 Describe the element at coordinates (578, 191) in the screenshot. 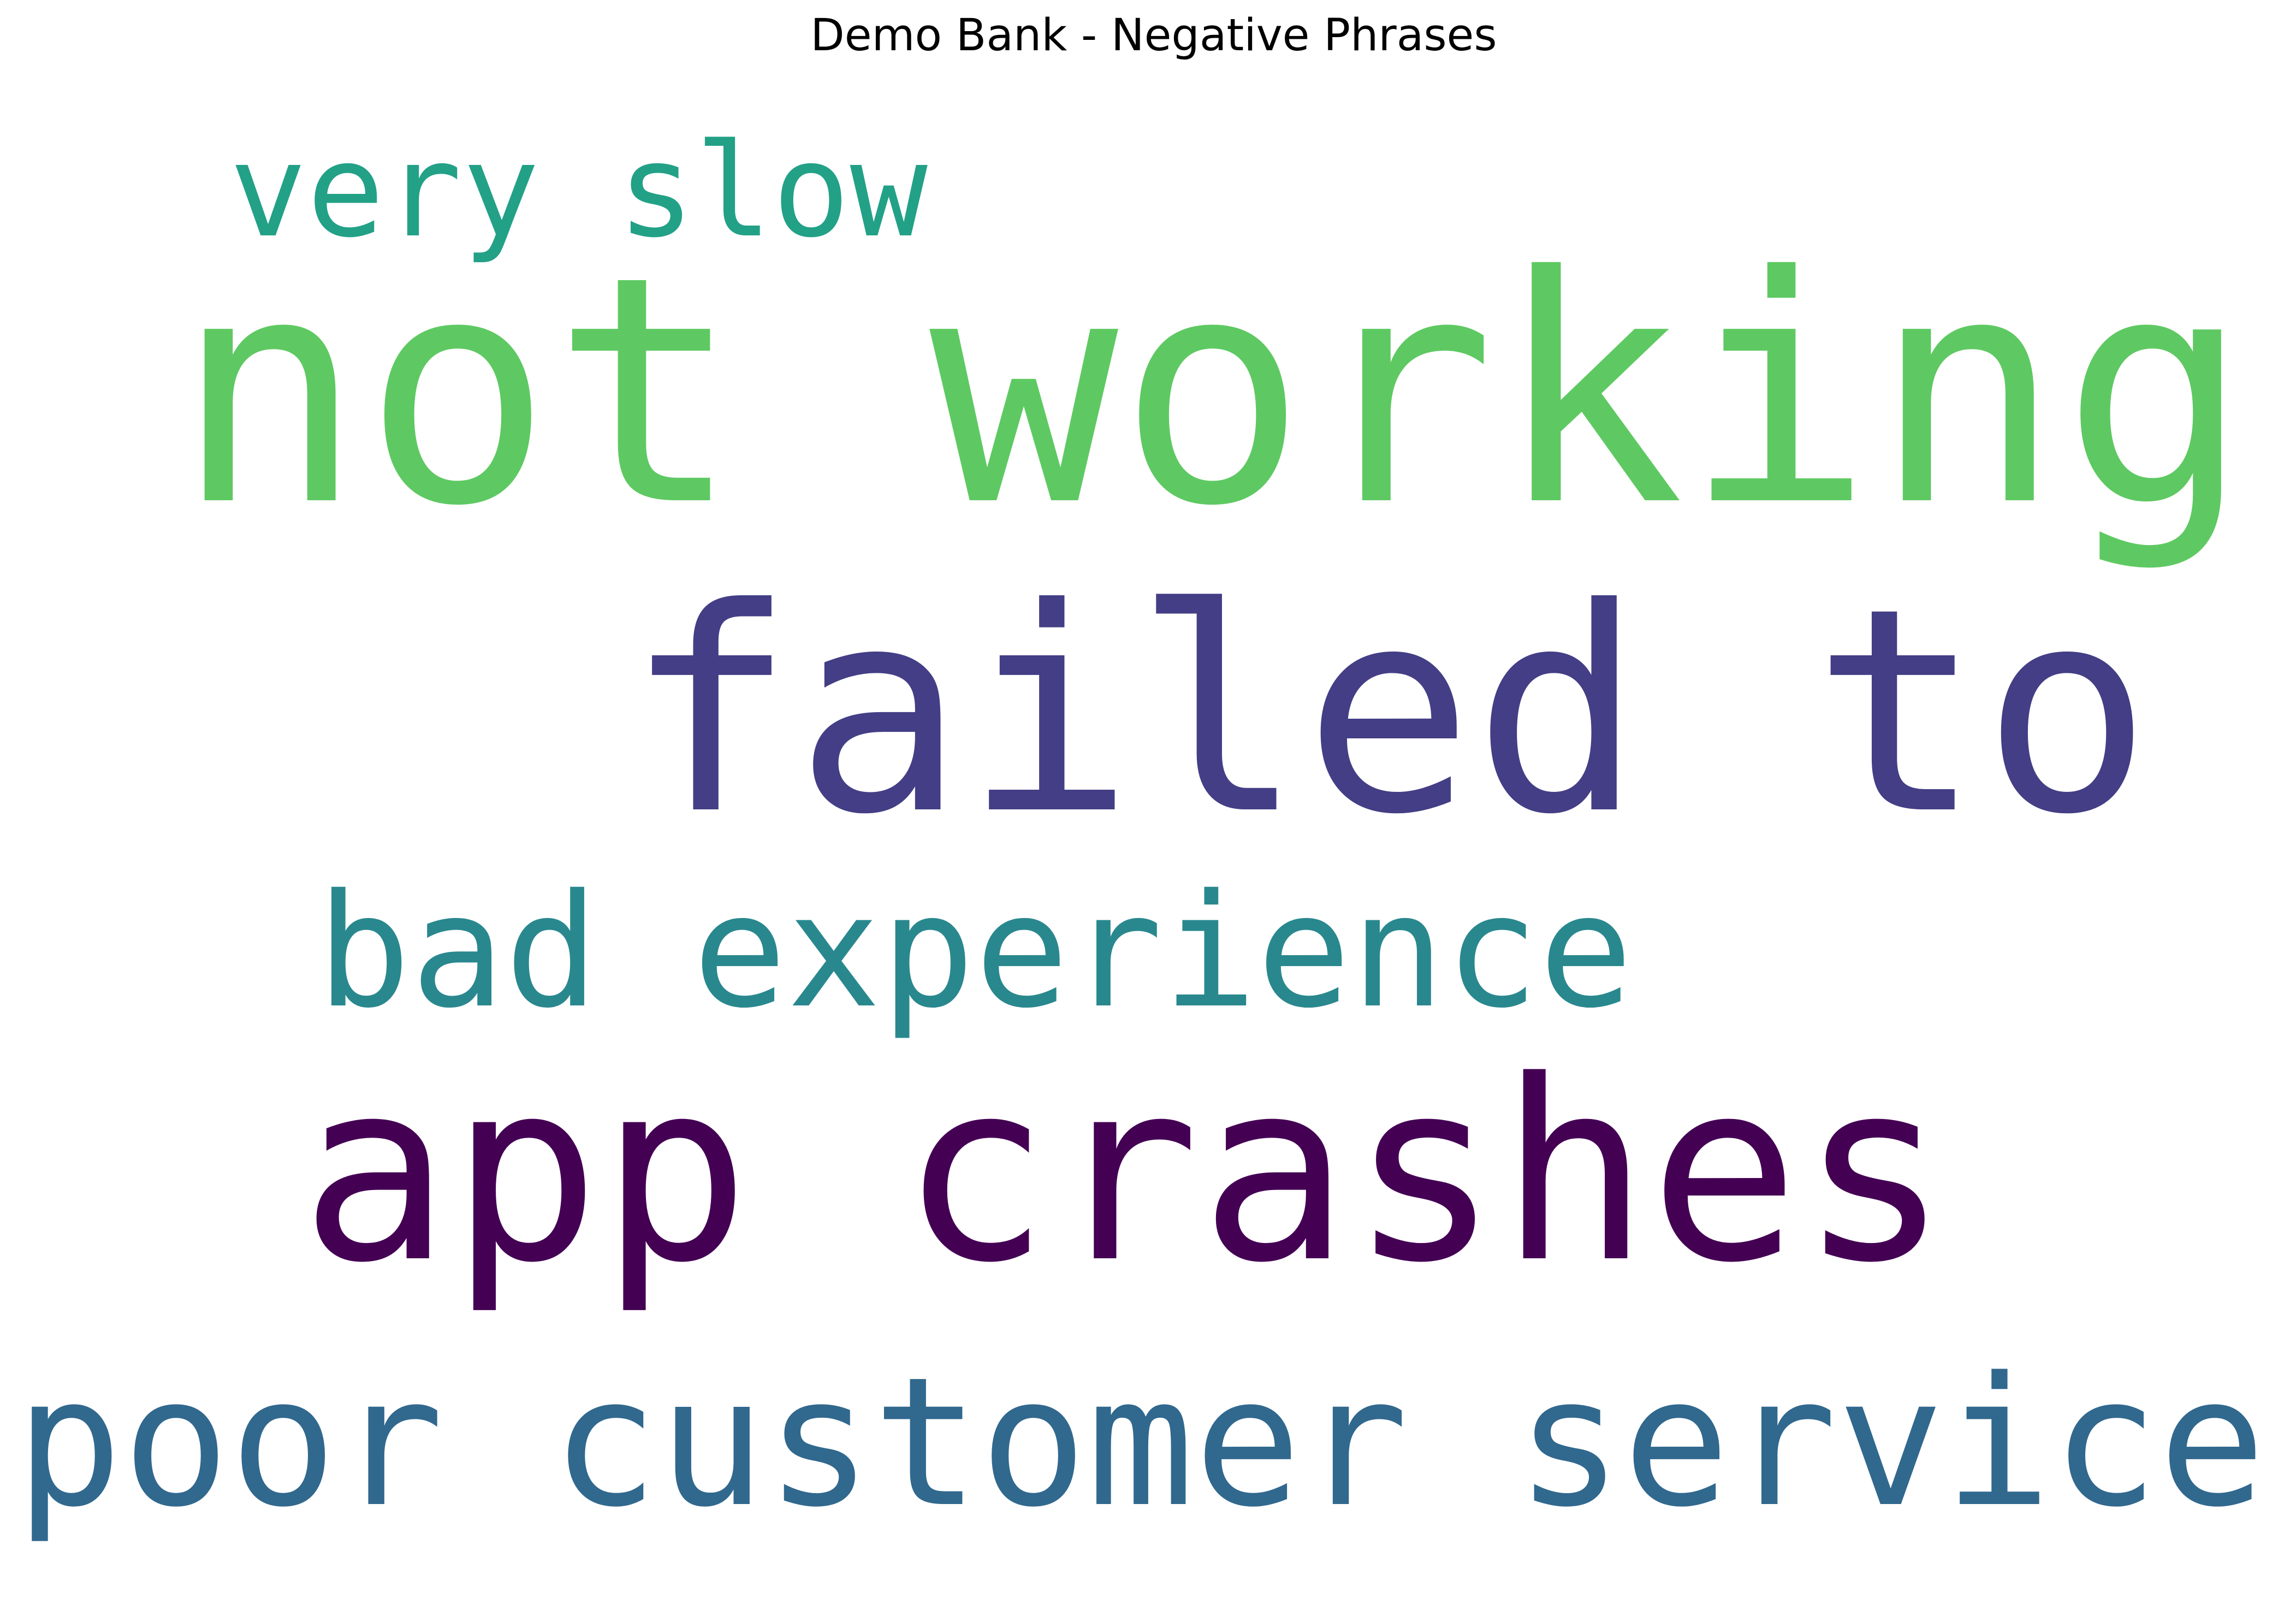

I see `word: very slow` at that location.